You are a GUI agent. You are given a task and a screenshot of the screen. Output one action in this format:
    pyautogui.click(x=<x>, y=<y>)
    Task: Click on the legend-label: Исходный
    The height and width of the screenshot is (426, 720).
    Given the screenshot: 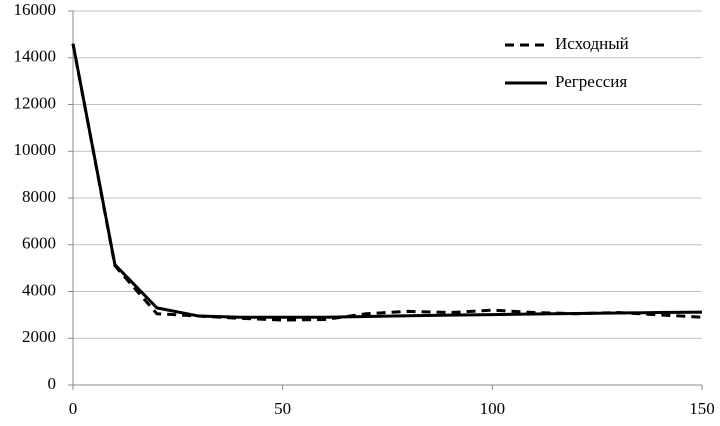 What is the action you would take?
    pyautogui.click(x=592, y=43)
    